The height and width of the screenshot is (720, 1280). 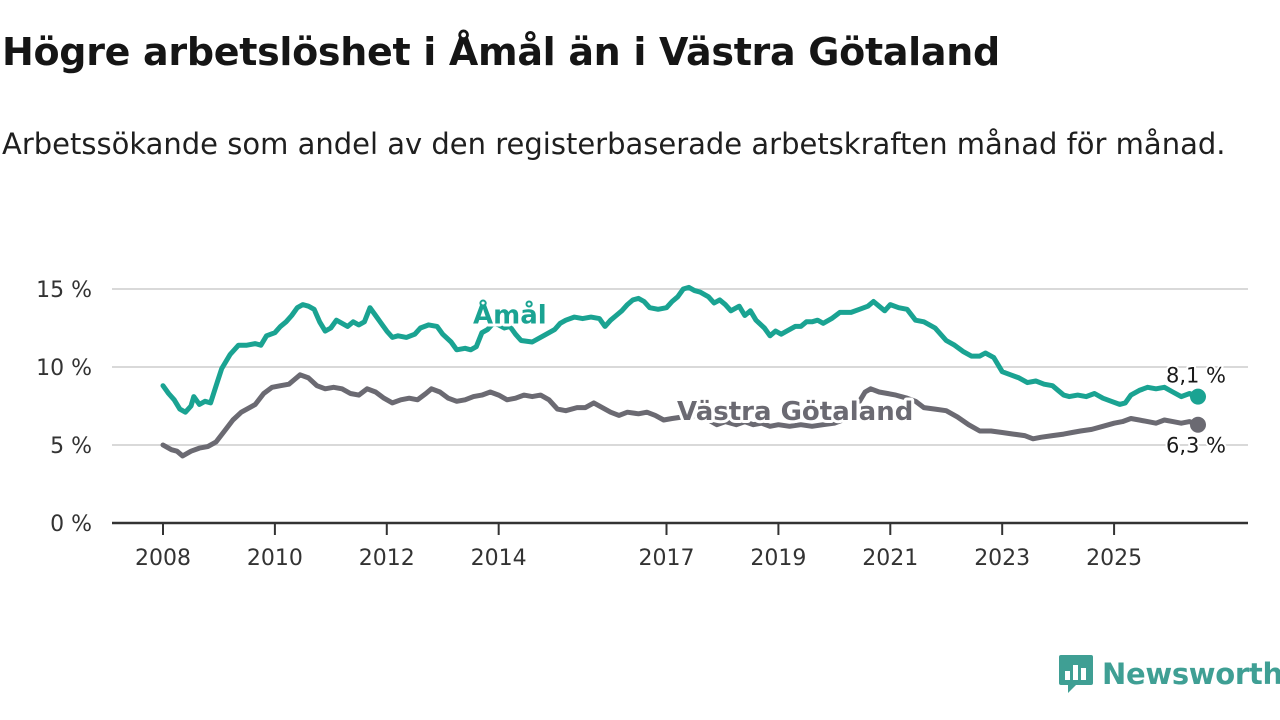 What do you see at coordinates (778, 558) in the screenshot?
I see `x-tick-label: 2019` at bounding box center [778, 558].